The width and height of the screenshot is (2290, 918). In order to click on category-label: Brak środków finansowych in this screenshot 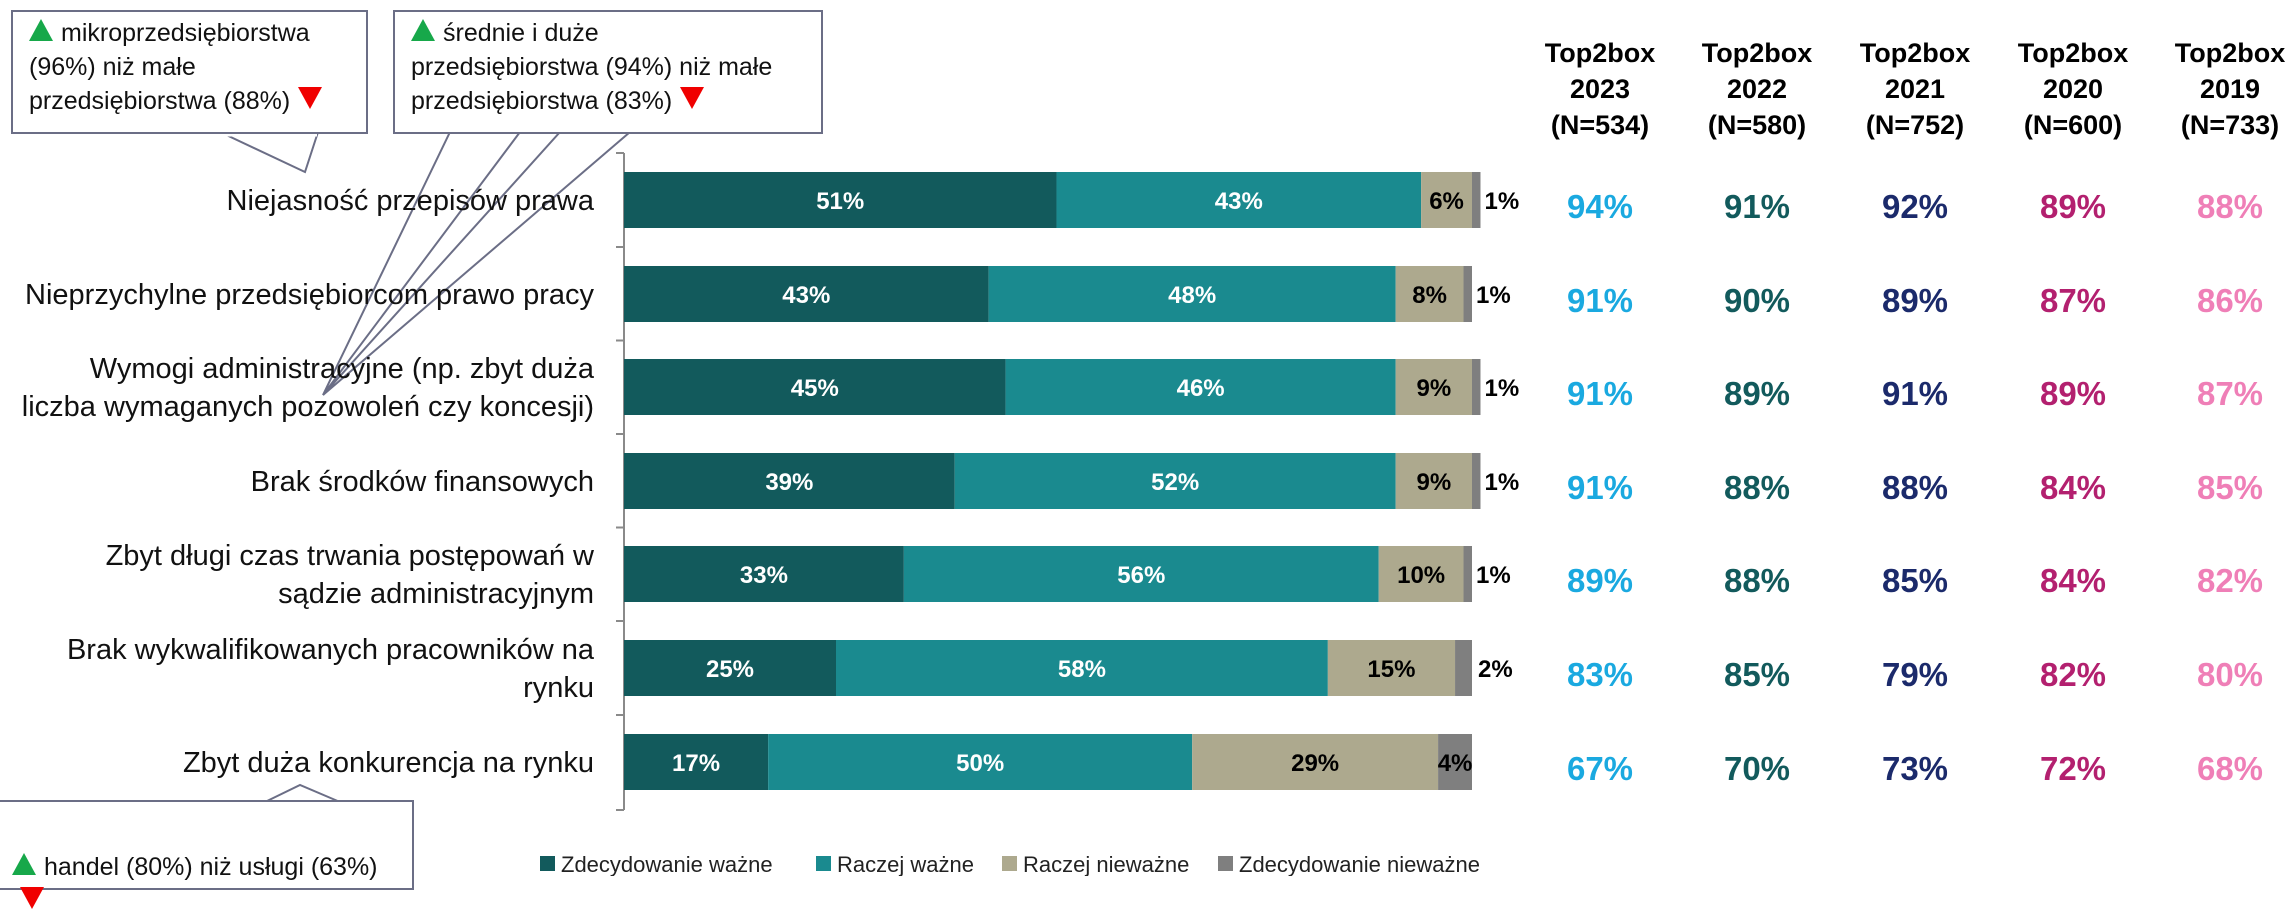, I will do `click(422, 482)`.